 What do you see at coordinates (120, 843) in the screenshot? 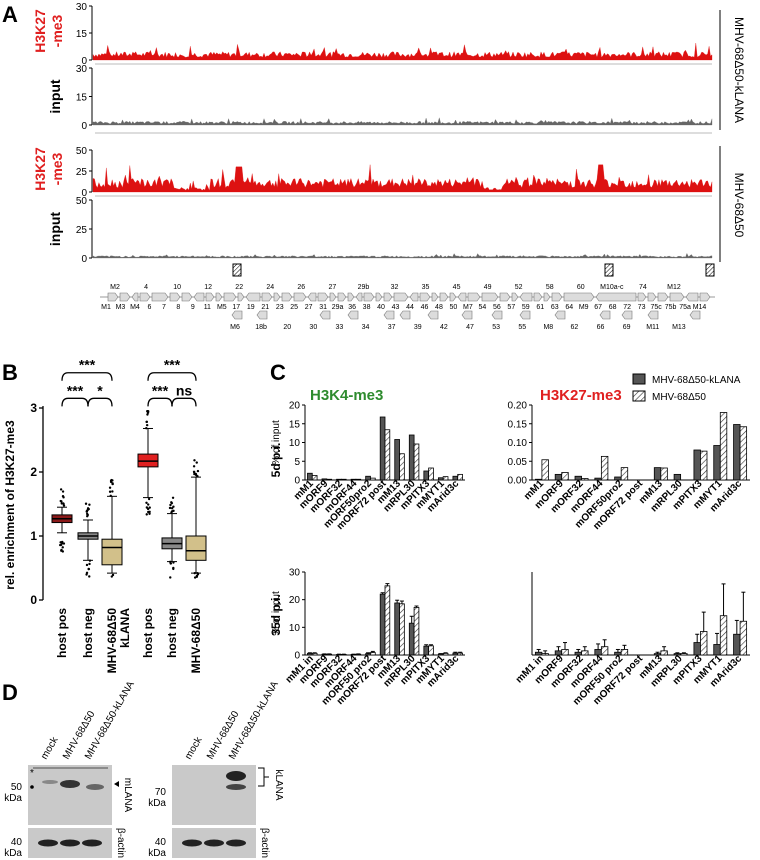
I see `protein-label: β-actin` at bounding box center [120, 843].